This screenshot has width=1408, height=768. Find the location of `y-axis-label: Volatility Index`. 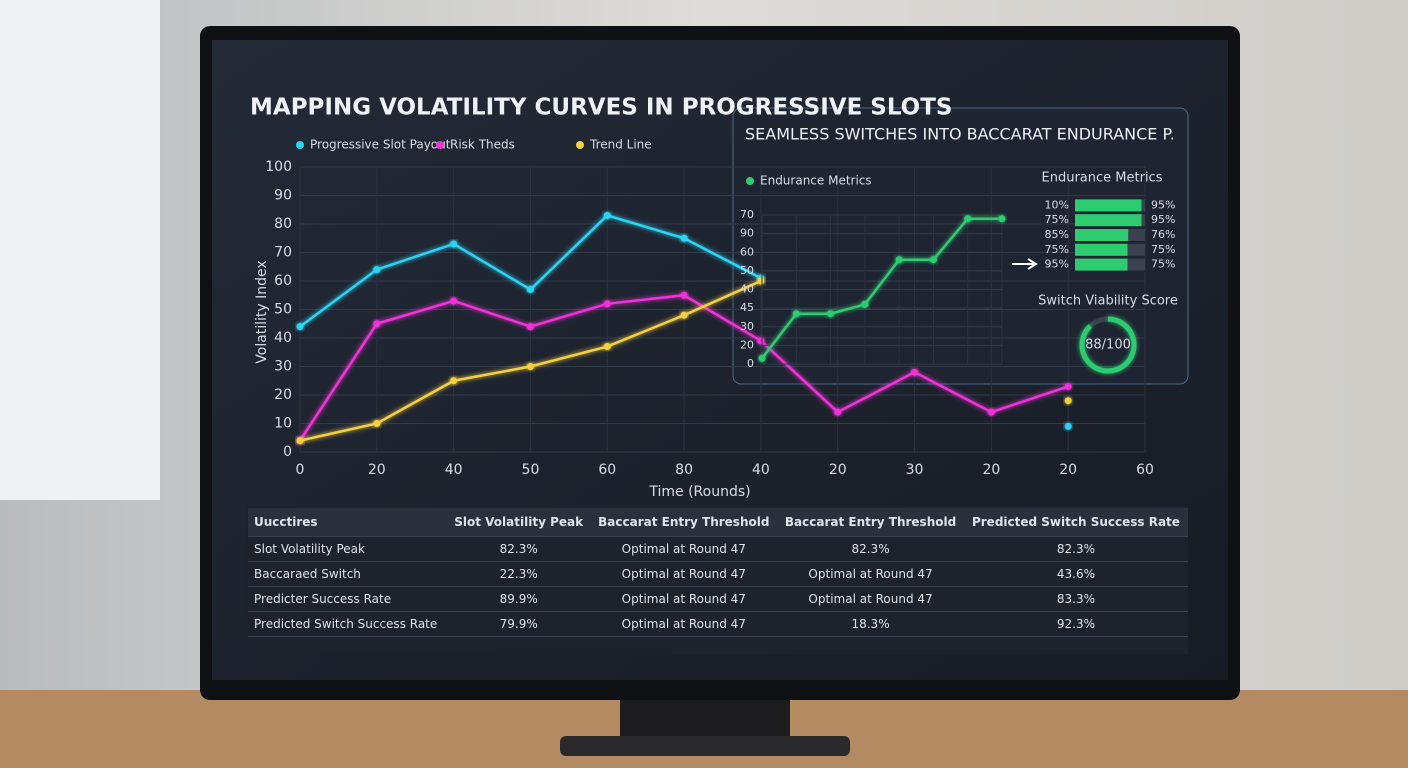

y-axis-label: Volatility Index is located at coordinates (262, 311).